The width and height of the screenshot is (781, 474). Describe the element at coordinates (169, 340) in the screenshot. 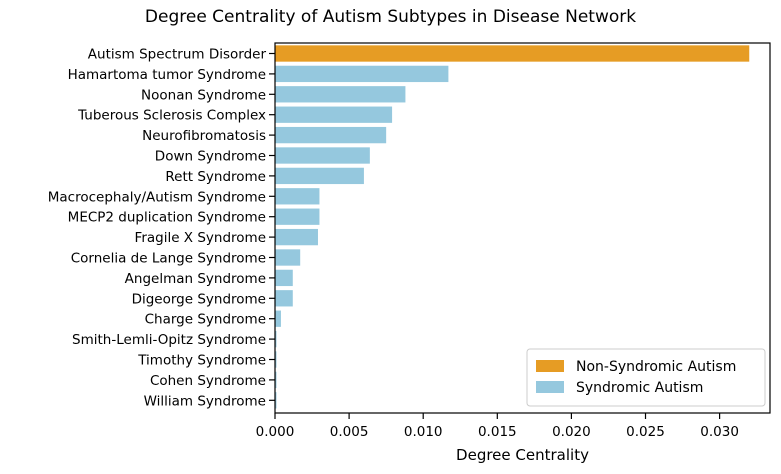

I see `y-tick-label: Smith-Lemli-Opitz Syndrome` at that location.